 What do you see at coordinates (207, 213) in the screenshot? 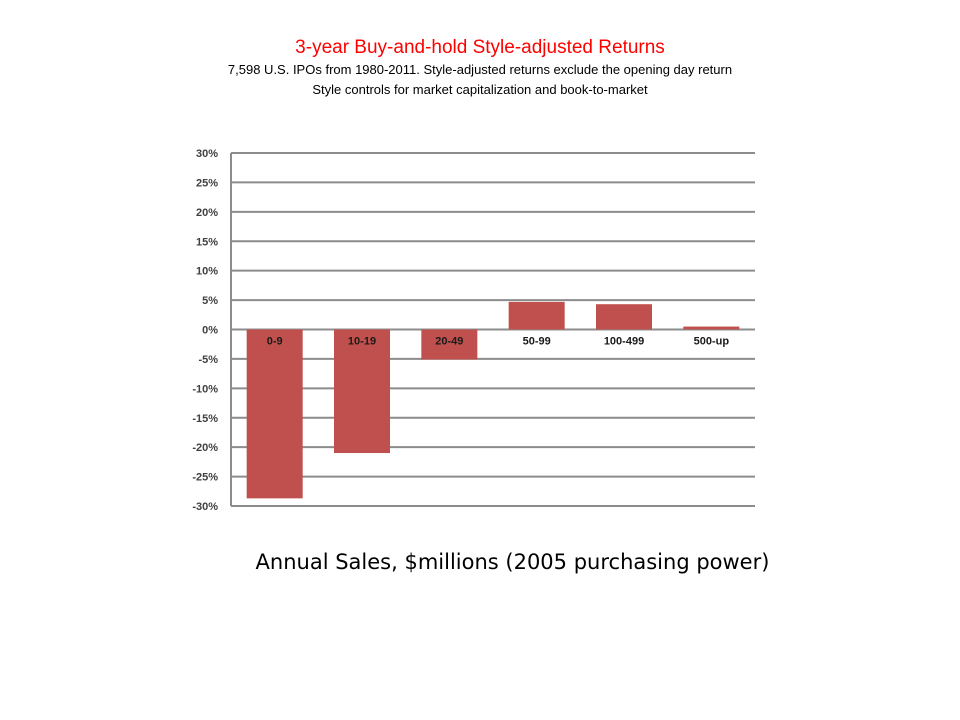
I see `y-tick-label: 20%` at bounding box center [207, 213].